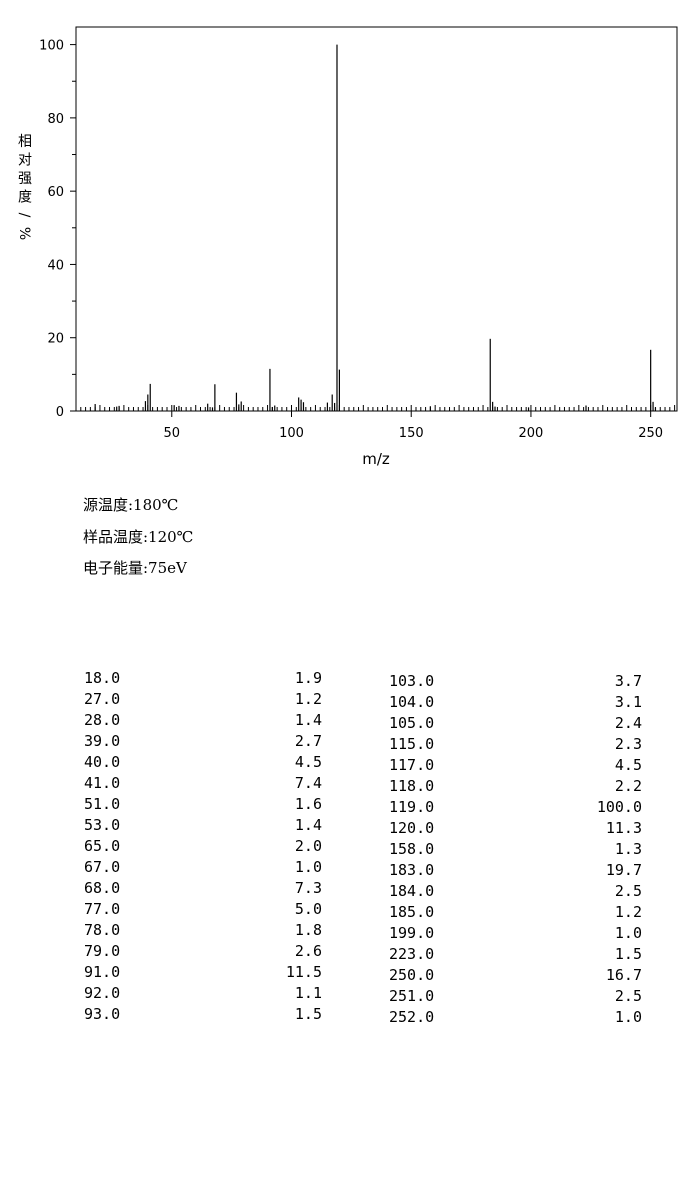 The image size is (687, 1191). What do you see at coordinates (515, 933) in the screenshot?
I see `table-row: 199.0 1.0` at bounding box center [515, 933].